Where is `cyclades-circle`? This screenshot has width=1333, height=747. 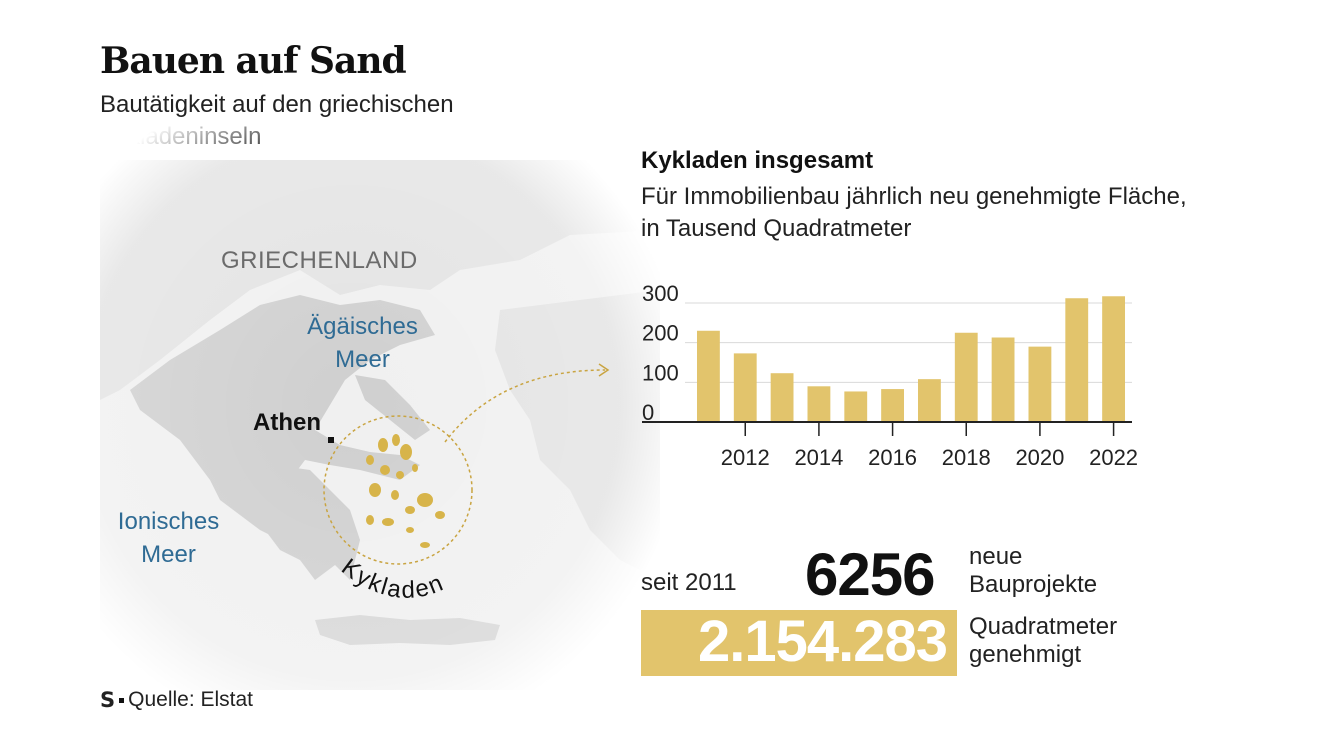
cyclades-circle is located at coordinates (398, 490).